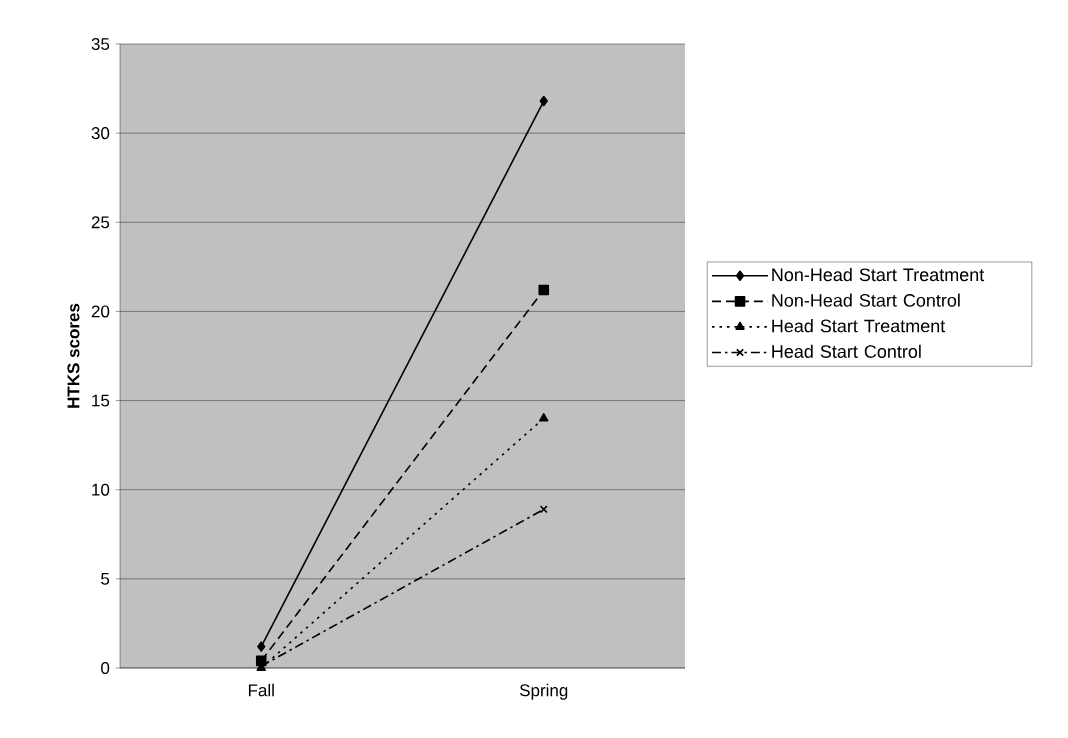  Describe the element at coordinates (866, 300) in the screenshot. I see `legend-label: Non-Head Start Control` at that location.